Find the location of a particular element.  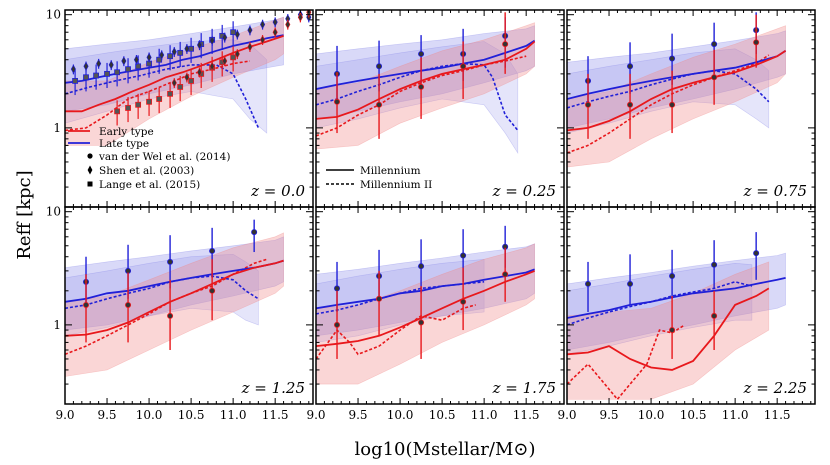

late-band-millennium is located at coordinates (174, 283).